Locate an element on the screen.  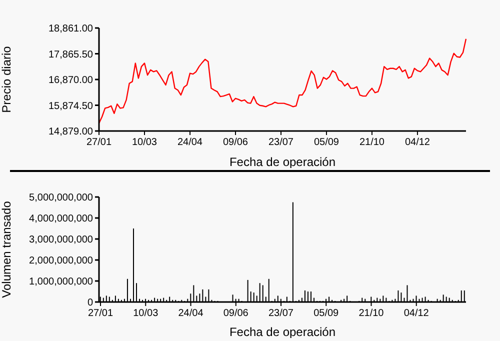
y-tick-label: 15,874.50 is located at coordinates (71, 106).